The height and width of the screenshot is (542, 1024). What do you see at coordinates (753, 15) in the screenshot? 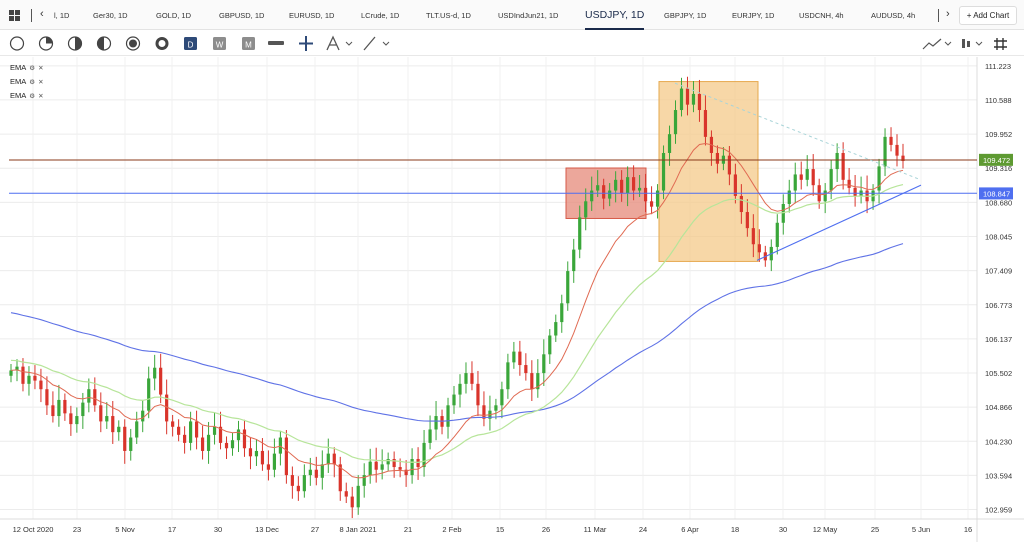
I see `tab-eurjpy-1d: EURJPY, 1D` at bounding box center [753, 15].